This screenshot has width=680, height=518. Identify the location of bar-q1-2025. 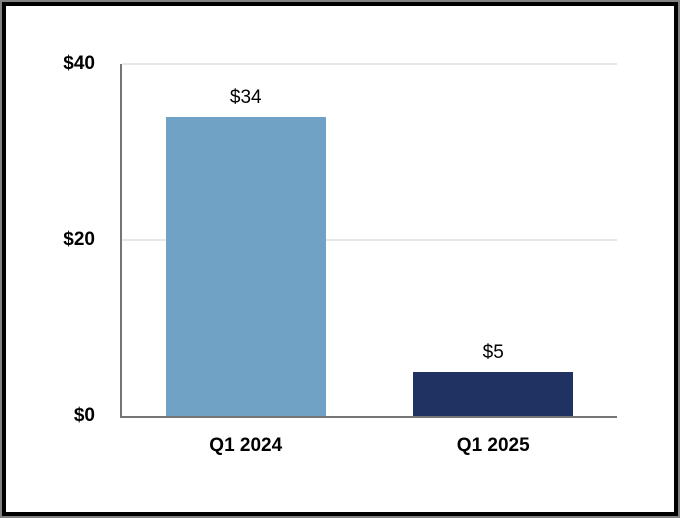
(493, 394).